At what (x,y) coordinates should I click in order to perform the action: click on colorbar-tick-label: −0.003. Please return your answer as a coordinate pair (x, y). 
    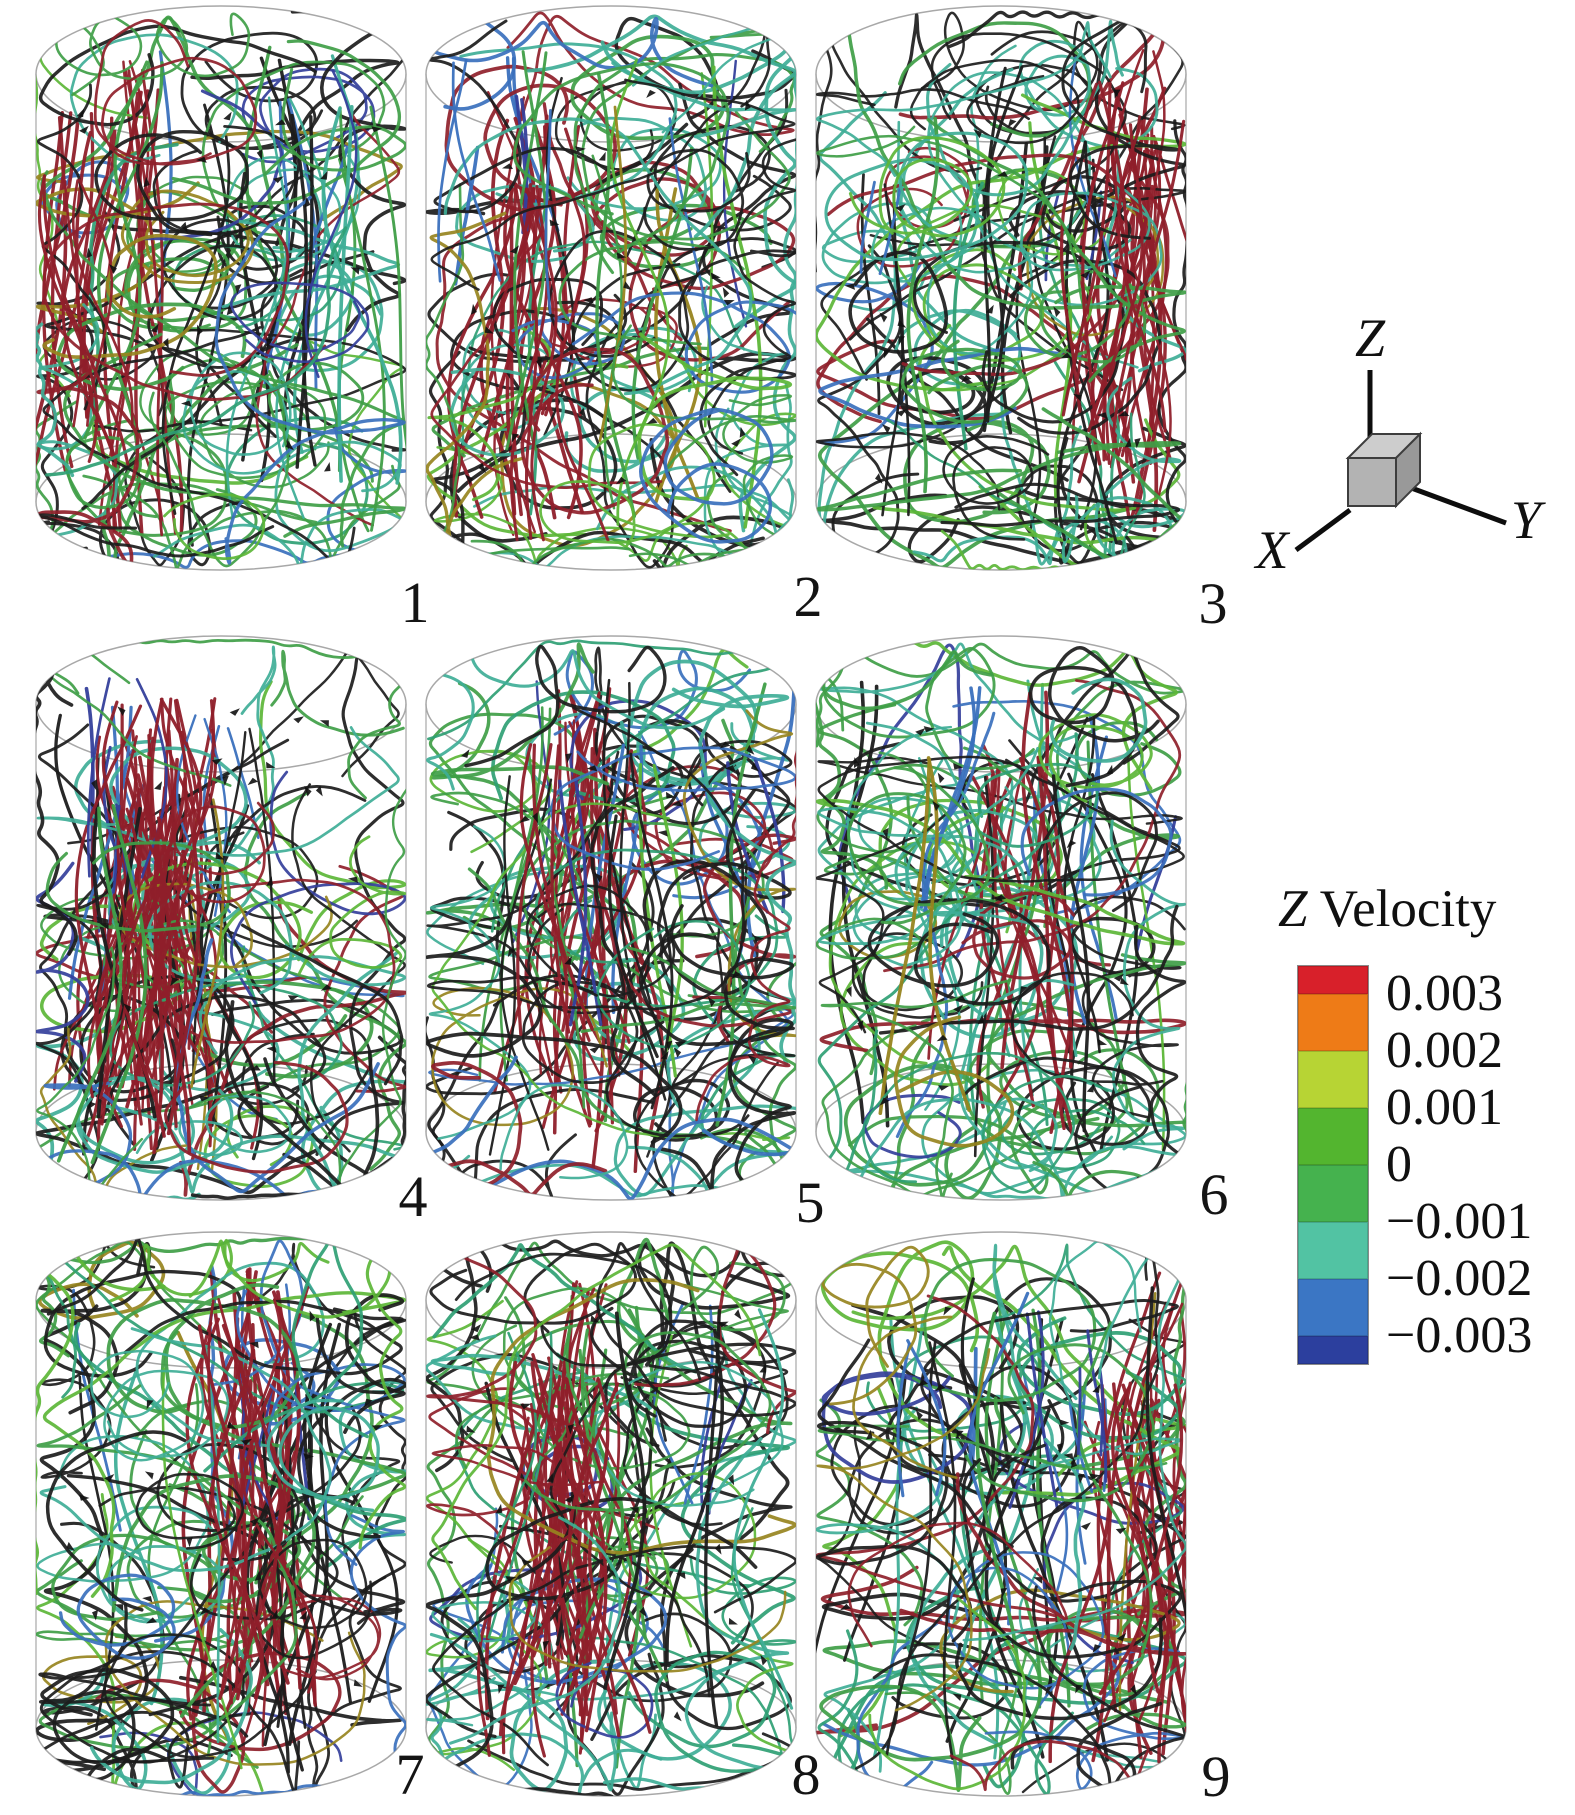
    Looking at the image, I should click on (1459, 1335).